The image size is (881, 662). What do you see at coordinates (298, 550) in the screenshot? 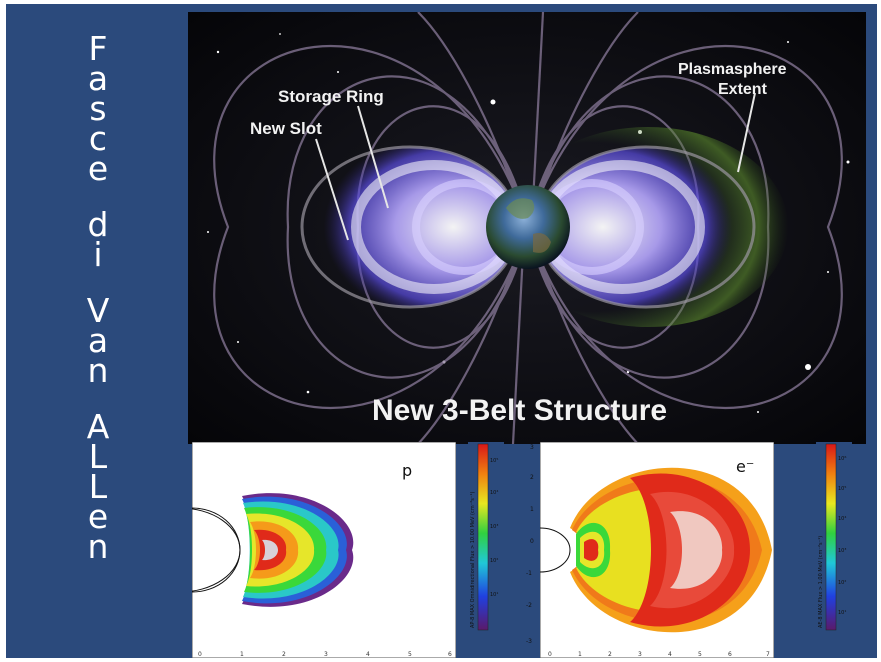
I see `proton-flux-contours` at bounding box center [298, 550].